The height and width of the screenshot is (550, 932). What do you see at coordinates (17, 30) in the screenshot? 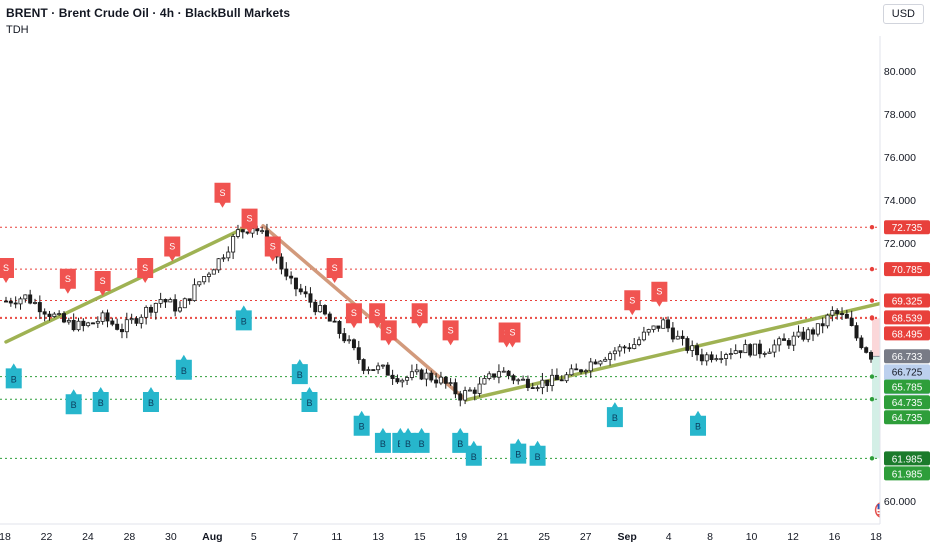
I see `indicator-label: TDH` at bounding box center [17, 30].